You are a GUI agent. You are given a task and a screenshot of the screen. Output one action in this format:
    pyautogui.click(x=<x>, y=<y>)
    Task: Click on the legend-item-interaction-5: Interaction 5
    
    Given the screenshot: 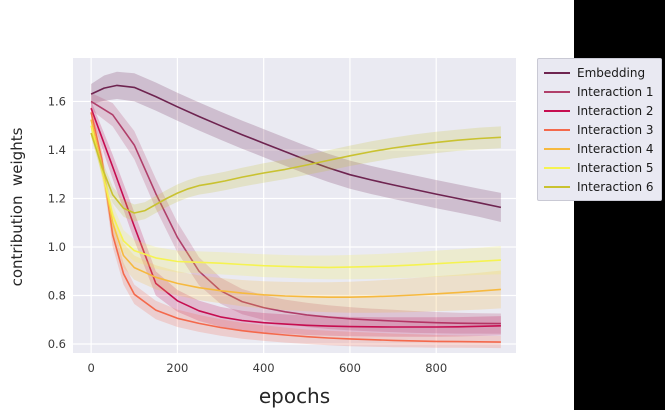 What is the action you would take?
    pyautogui.click(x=599, y=167)
    